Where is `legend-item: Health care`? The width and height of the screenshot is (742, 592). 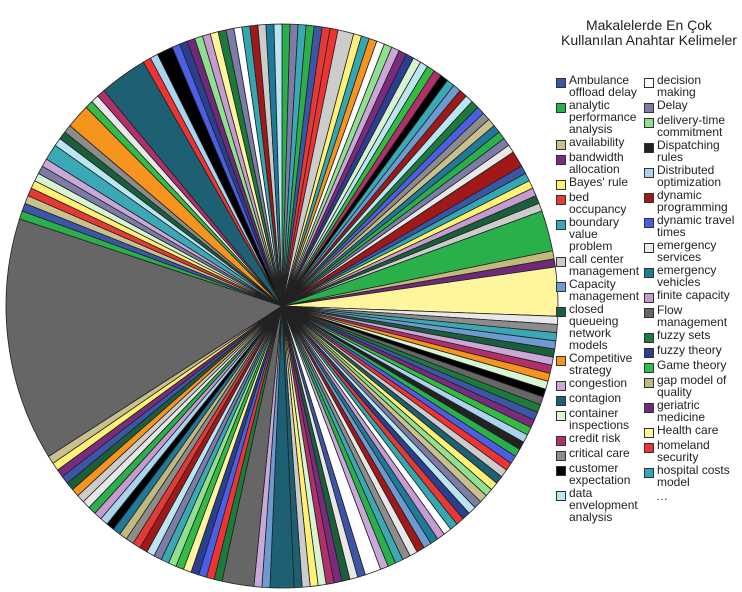 legend-item: Health care is located at coordinates (692, 431).